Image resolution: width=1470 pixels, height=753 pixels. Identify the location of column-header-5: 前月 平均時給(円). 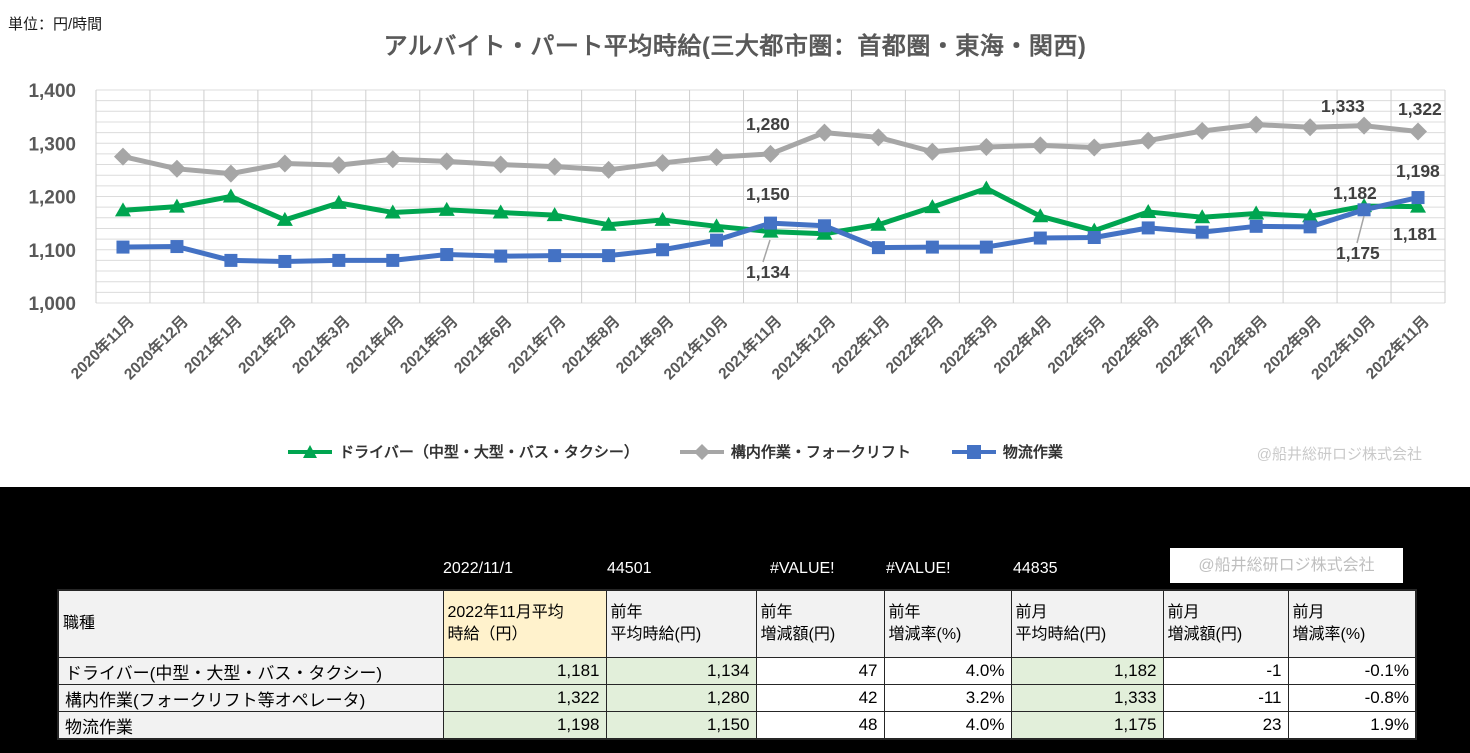
(1087, 623).